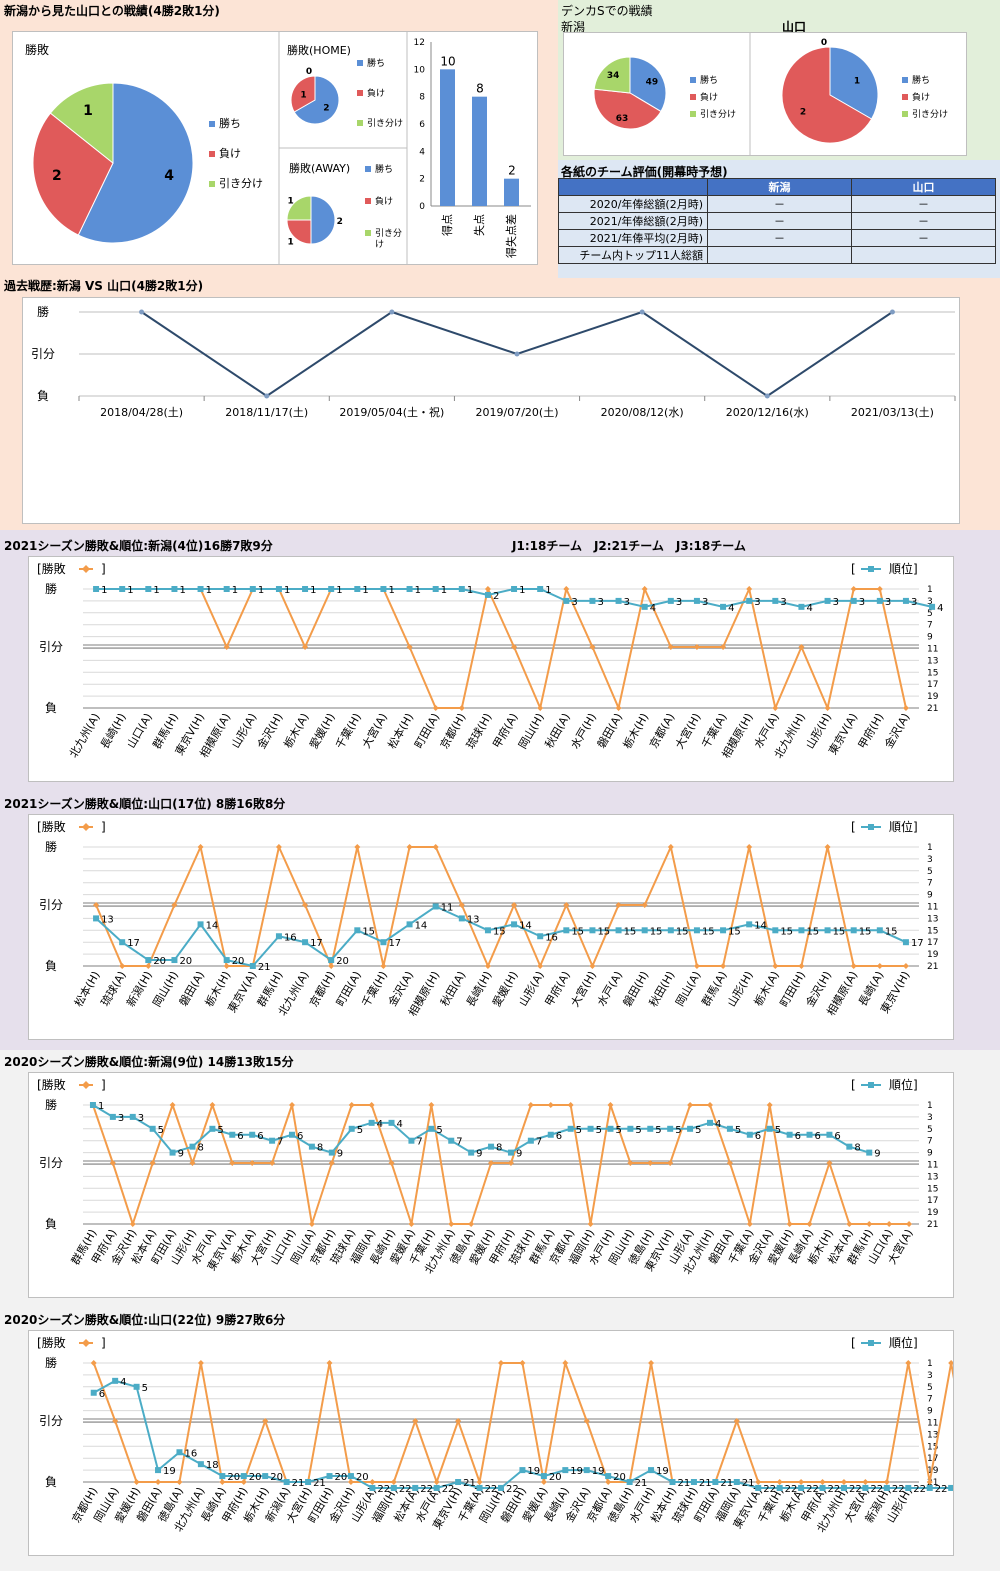  I want to click on x-category-label: 大宮(H), so click(688, 731).